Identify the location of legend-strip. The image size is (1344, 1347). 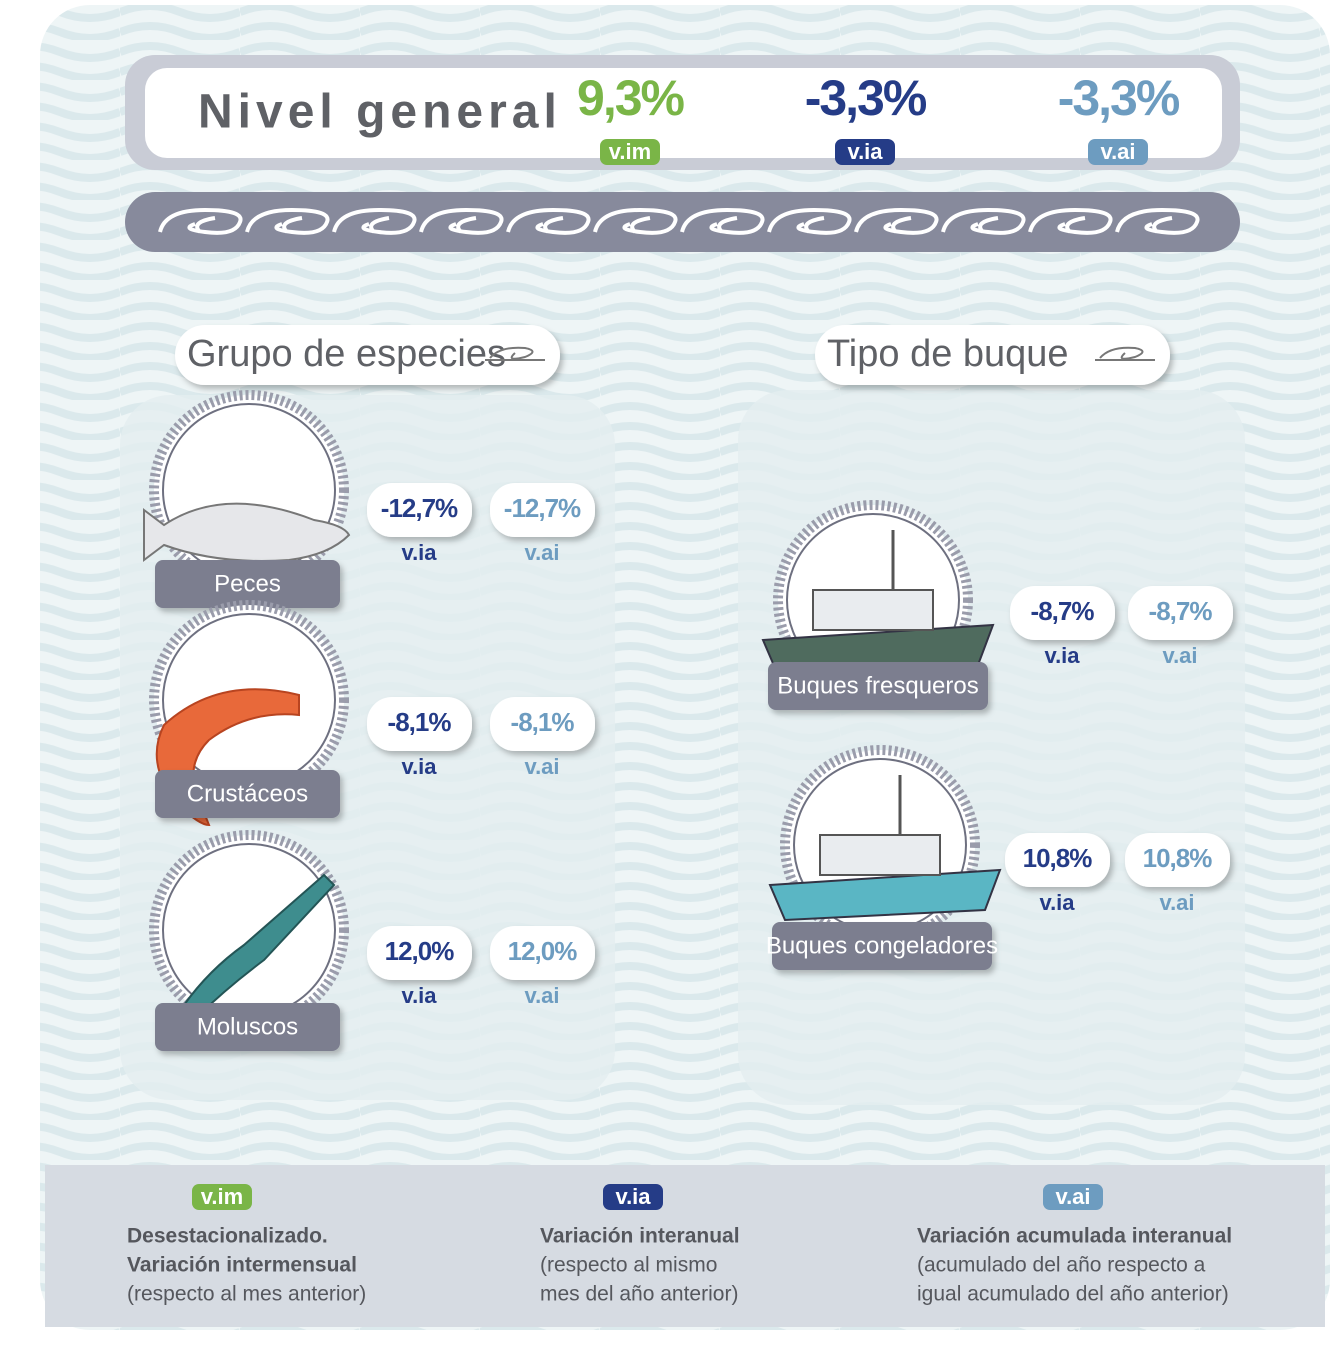
(685, 1246).